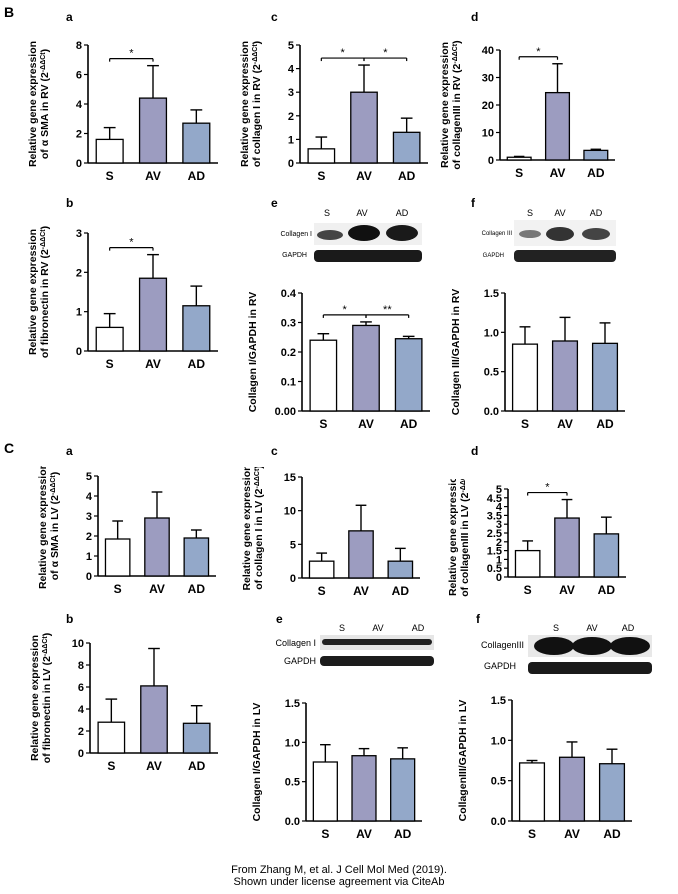  I want to click on blot-lv-collagen3: S AV AD CollagenIII GAPDH, so click(562, 647).